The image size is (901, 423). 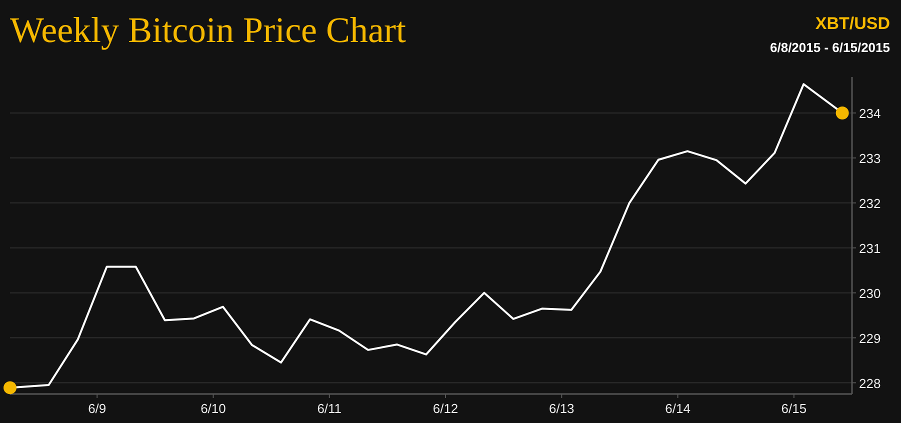 What do you see at coordinates (97, 408) in the screenshot?
I see `x-tick-label: 6/9` at bounding box center [97, 408].